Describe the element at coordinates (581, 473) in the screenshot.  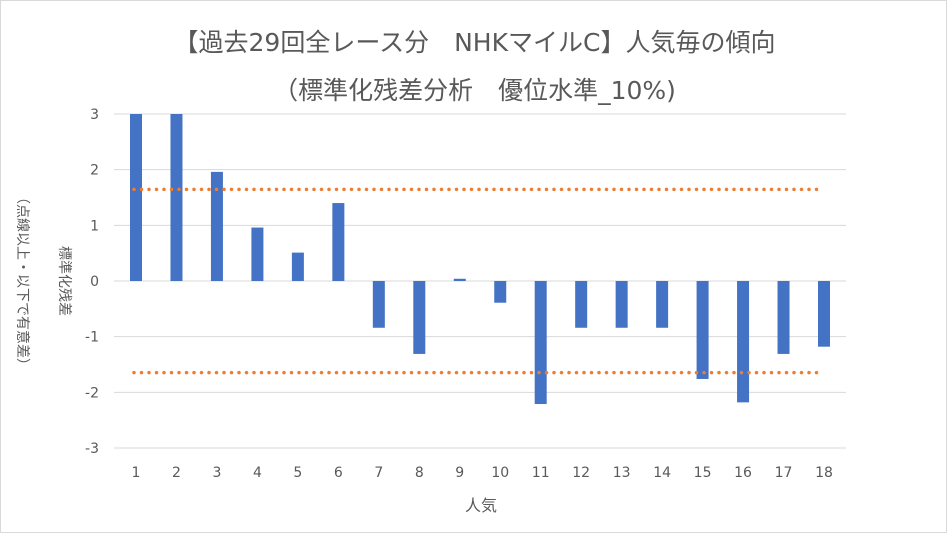
I see `x-tick-label: 12` at that location.